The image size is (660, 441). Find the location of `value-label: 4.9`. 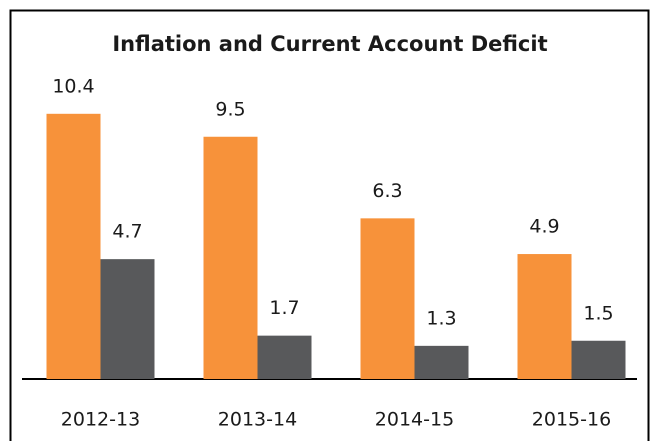

value-label: 4.9 is located at coordinates (544, 227).